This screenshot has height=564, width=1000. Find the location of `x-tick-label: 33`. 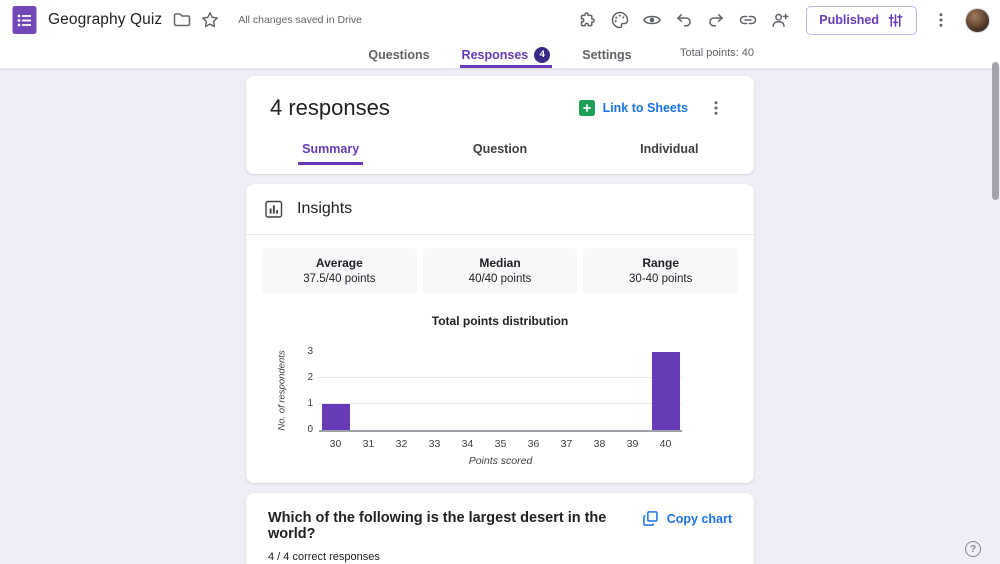

x-tick-label: 33 is located at coordinates (434, 444).